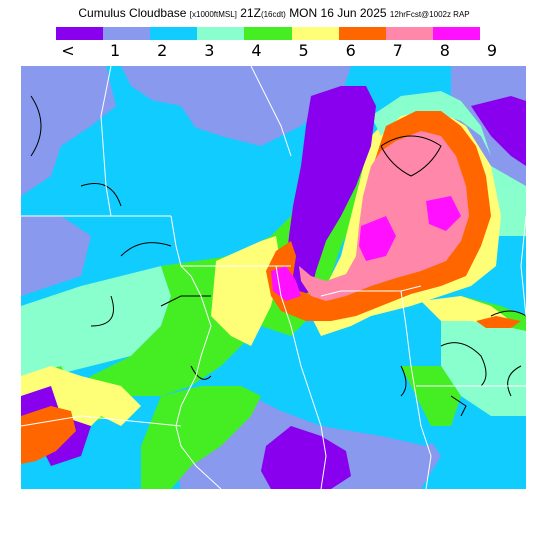 This screenshot has height=548, width=548. What do you see at coordinates (331, 191) in the screenshot?
I see `lake-michigan` at bounding box center [331, 191].